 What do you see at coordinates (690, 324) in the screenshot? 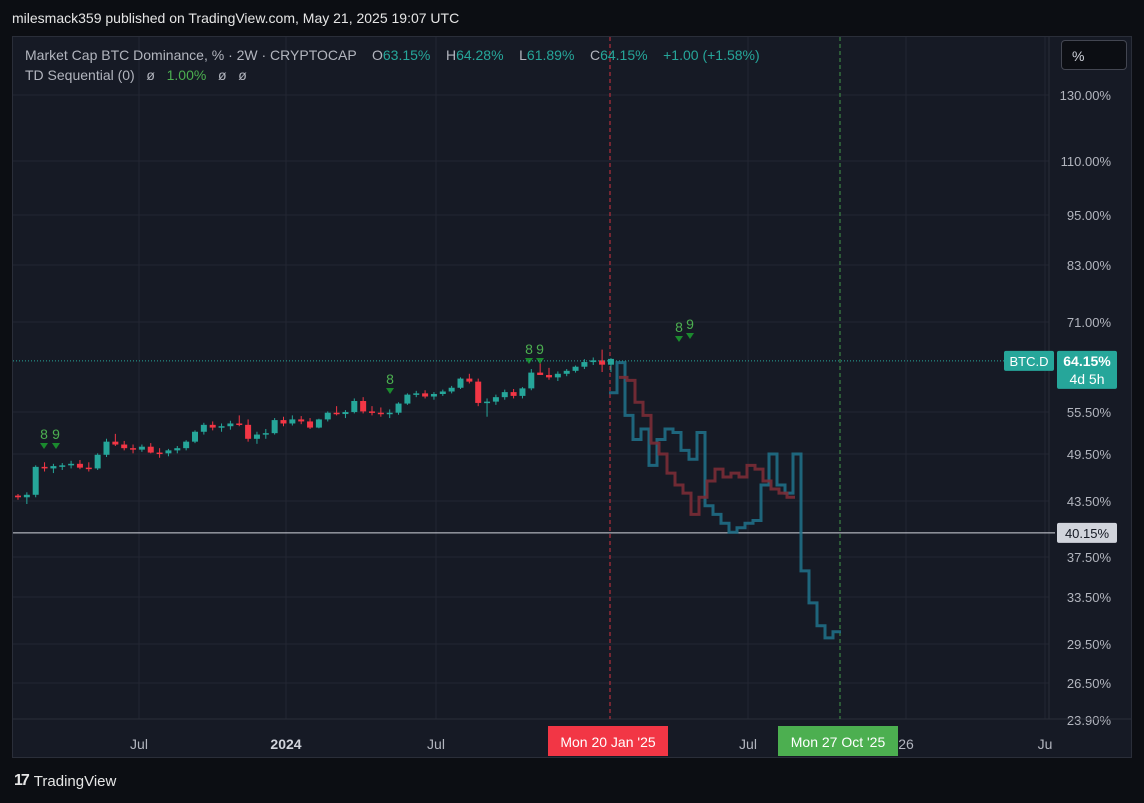
I see `td-sequential-count-label: 9` at bounding box center [690, 324].